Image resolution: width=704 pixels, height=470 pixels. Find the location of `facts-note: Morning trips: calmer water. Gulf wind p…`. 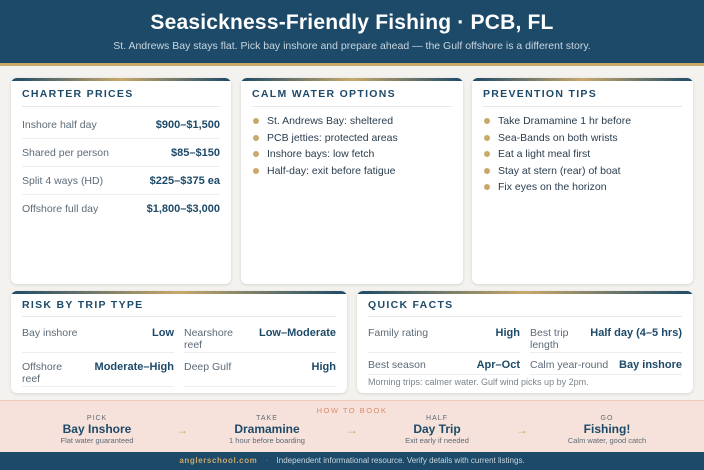

facts-note: Morning trips: calmer water. Gulf wind p… is located at coordinates (478, 382).